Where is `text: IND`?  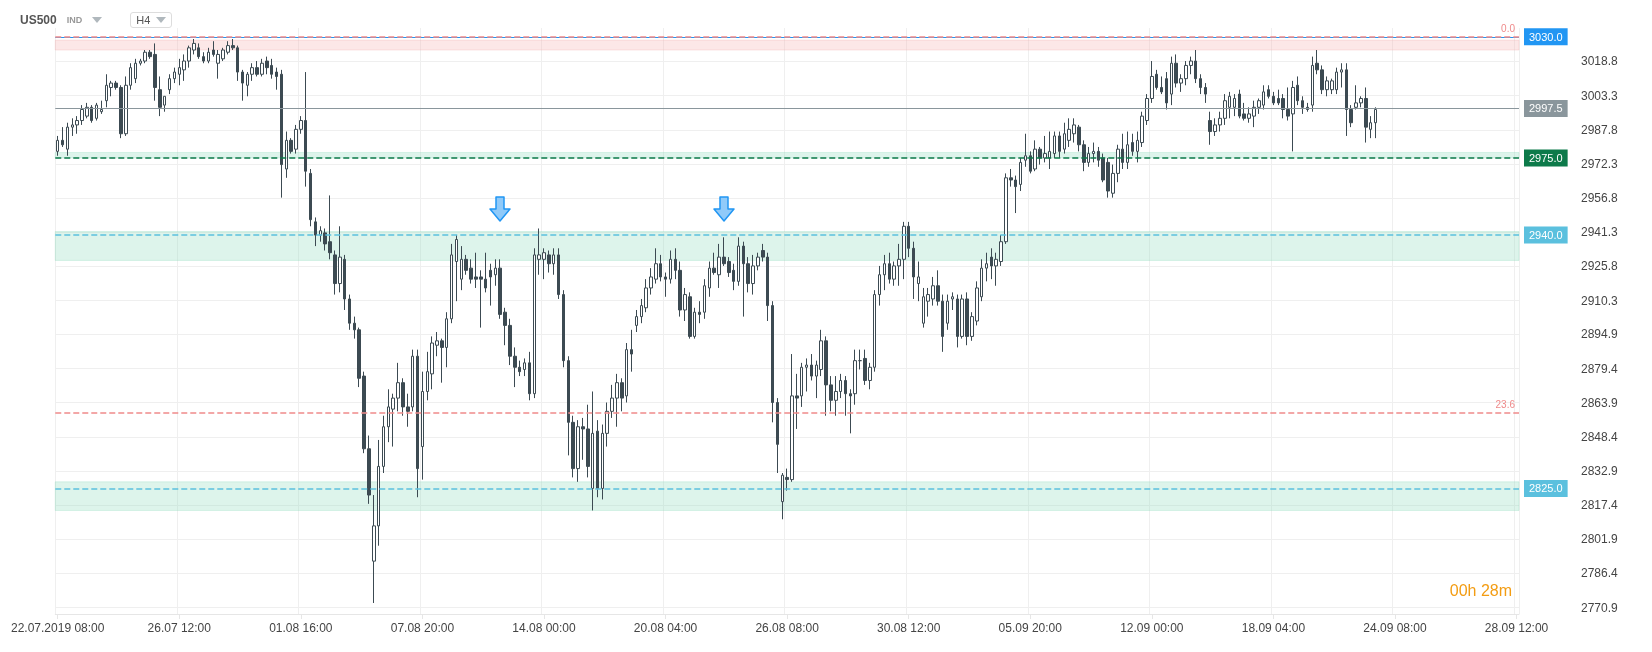
text: IND is located at coordinates (74, 20).